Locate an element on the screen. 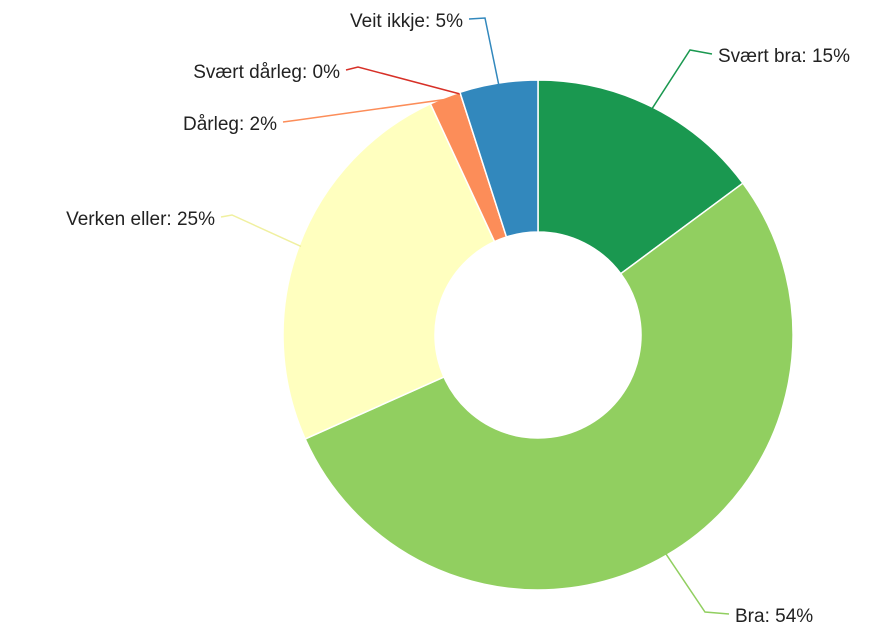 This screenshot has height=631, width=892. data-label: Veit ikkje: 5% is located at coordinates (406, 21).